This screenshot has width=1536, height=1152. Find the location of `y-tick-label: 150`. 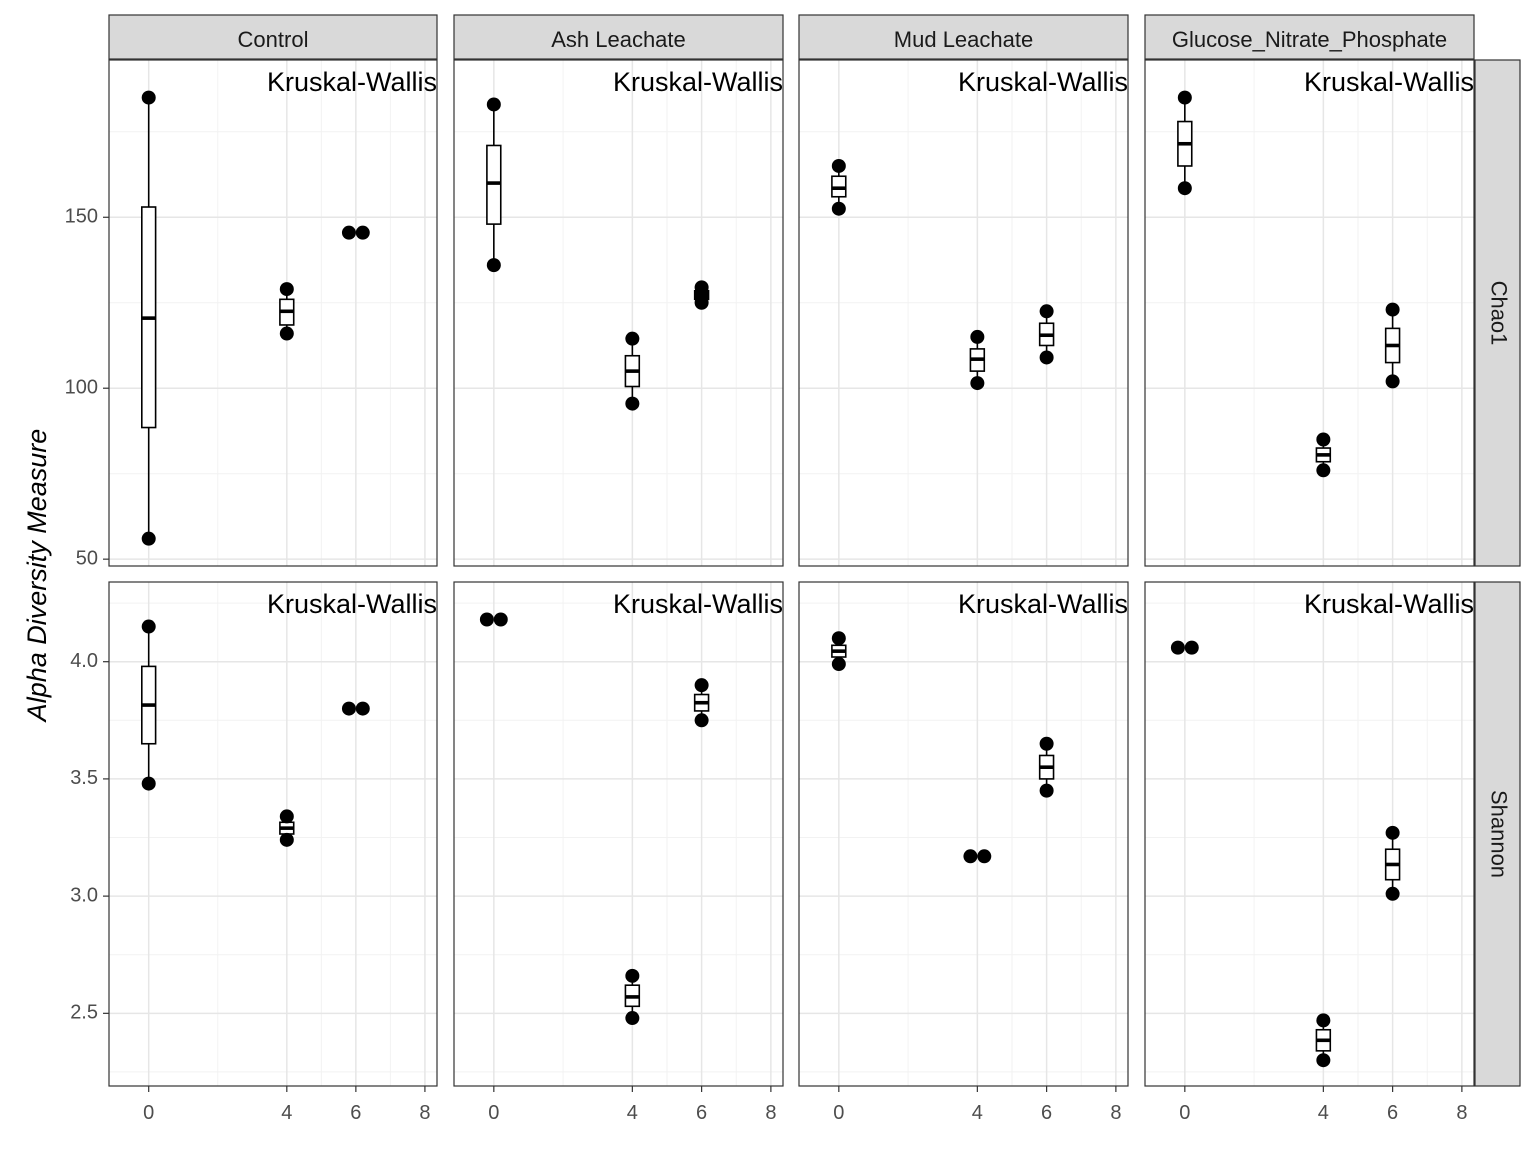

y-tick-label: 150 is located at coordinates (81, 217).